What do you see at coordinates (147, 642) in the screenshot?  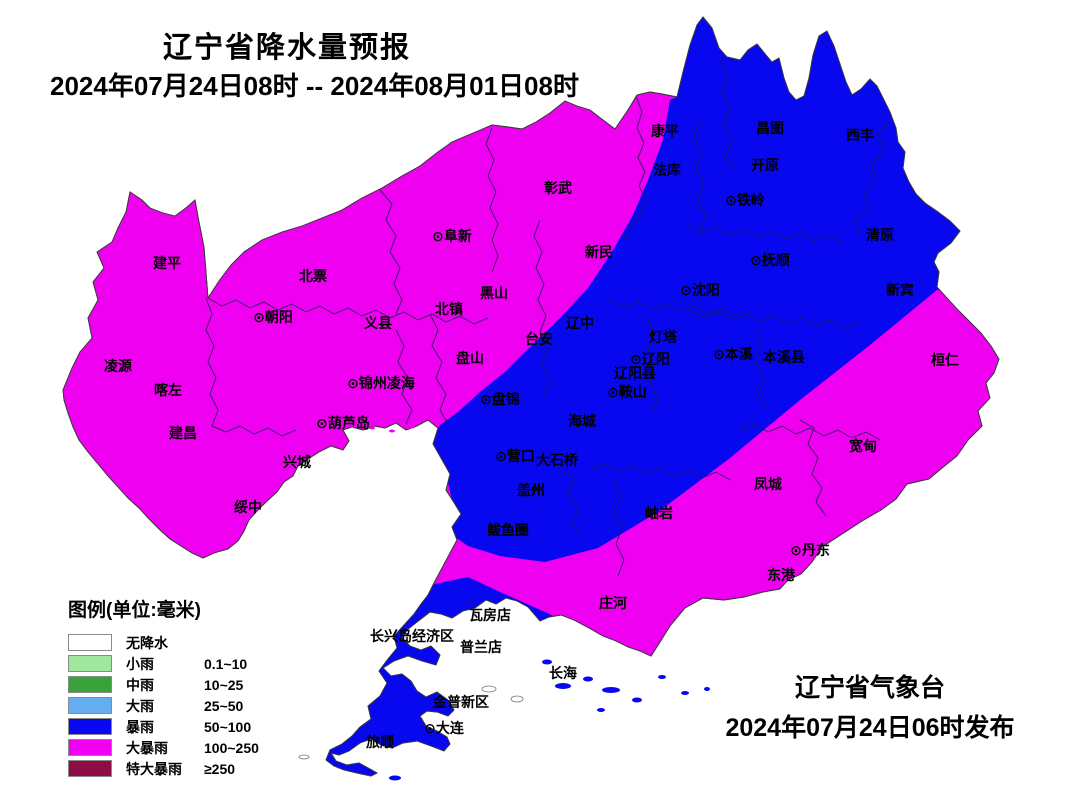 I see `legend-label: 无降水` at bounding box center [147, 642].